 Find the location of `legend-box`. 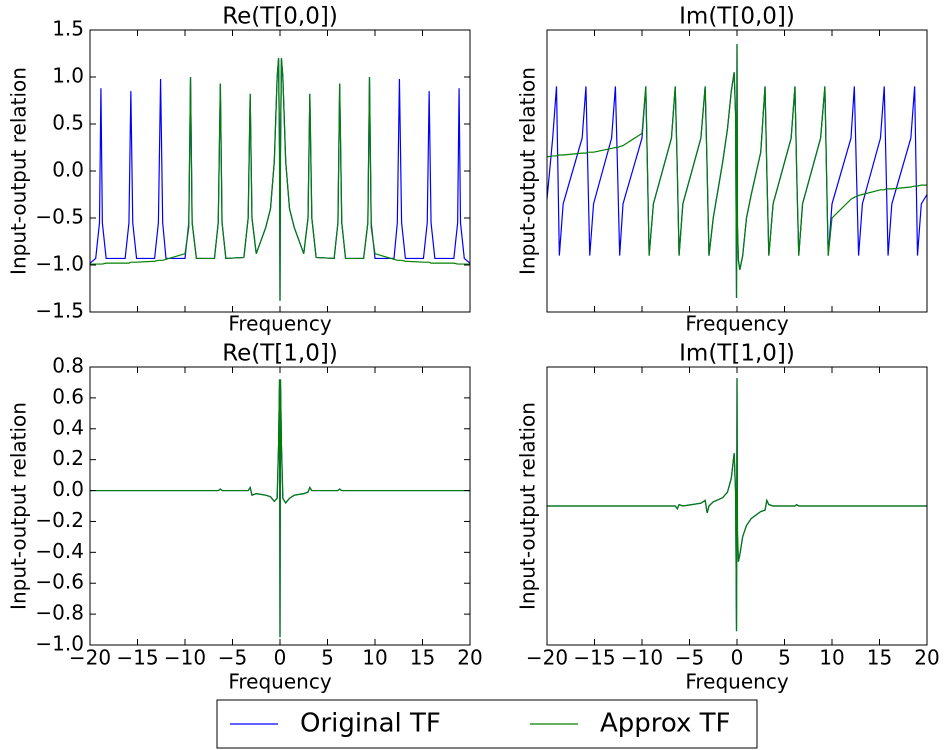

legend-box is located at coordinates (487, 724).